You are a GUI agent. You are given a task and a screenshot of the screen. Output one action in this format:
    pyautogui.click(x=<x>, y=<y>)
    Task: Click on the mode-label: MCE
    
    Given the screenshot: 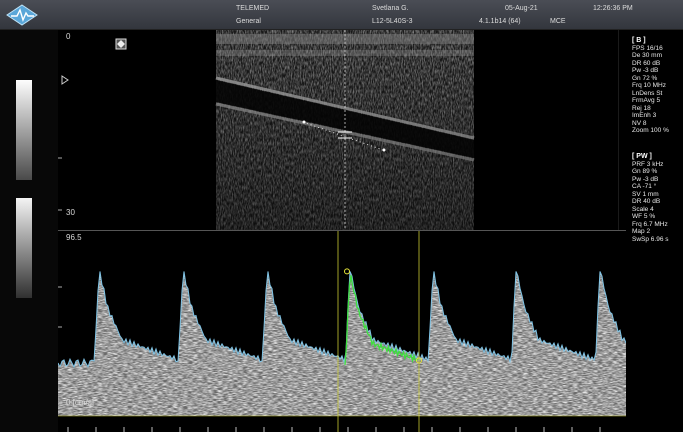 What is the action you would take?
    pyautogui.click(x=558, y=21)
    